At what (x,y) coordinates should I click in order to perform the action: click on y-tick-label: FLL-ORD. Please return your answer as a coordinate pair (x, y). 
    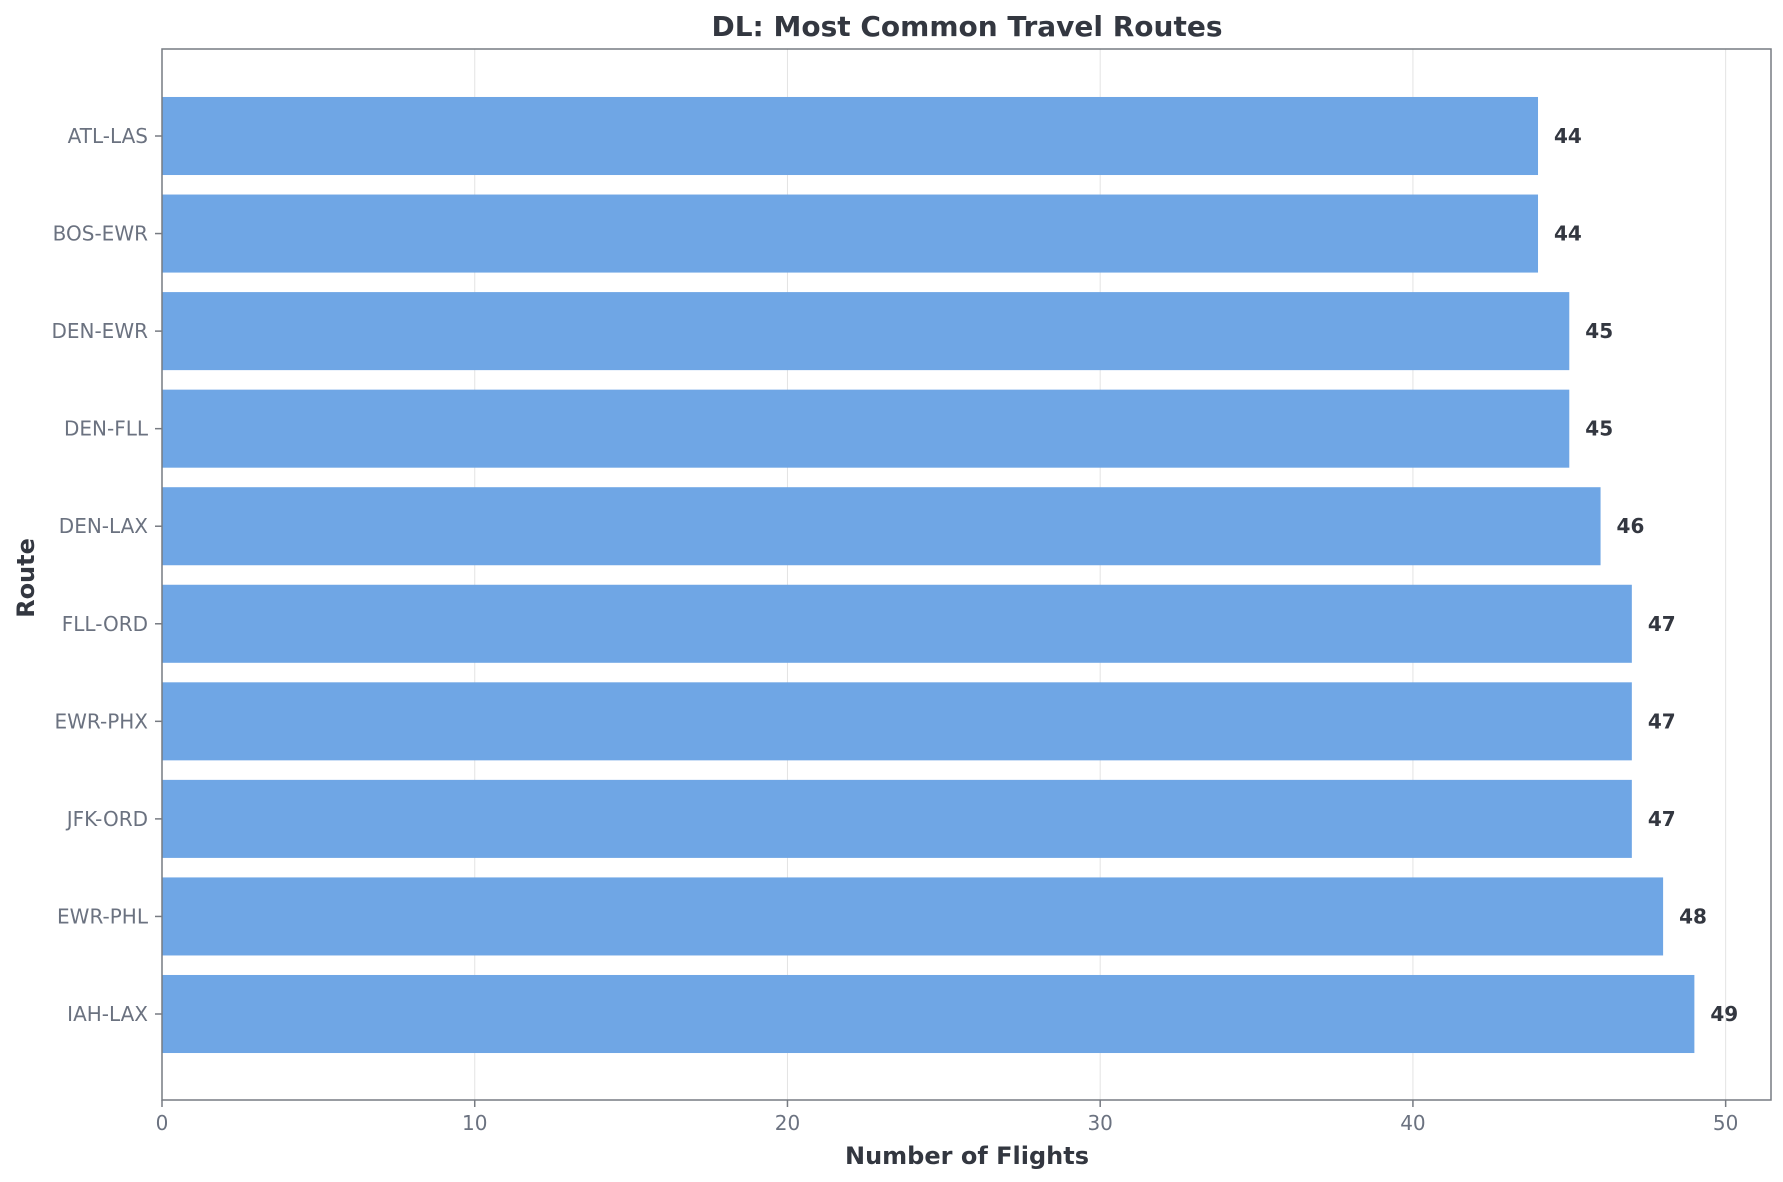
    Looking at the image, I should click on (105, 624).